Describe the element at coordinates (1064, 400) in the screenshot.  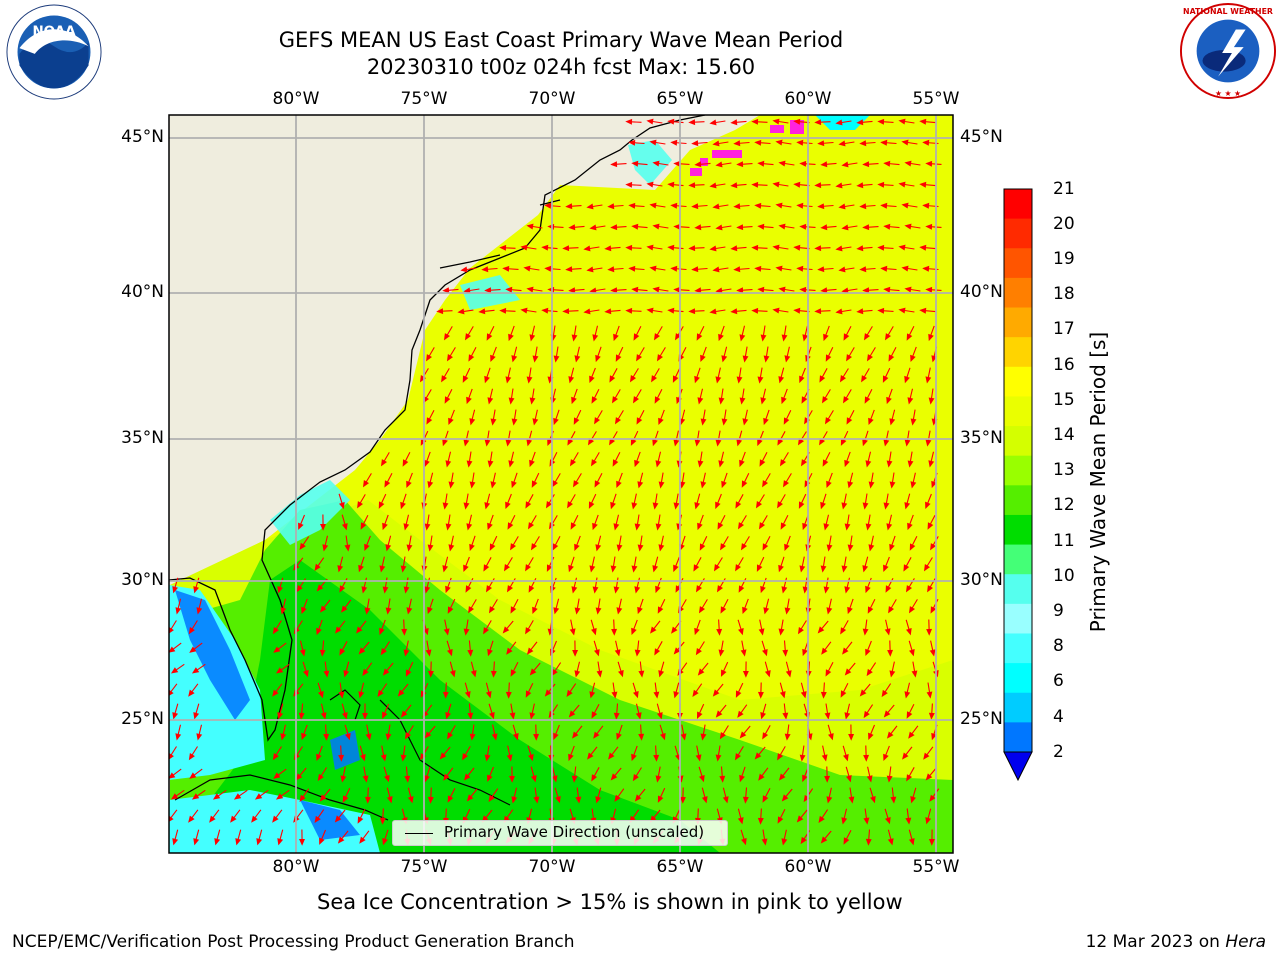
I see `colorbar-tick-label: 15` at that location.